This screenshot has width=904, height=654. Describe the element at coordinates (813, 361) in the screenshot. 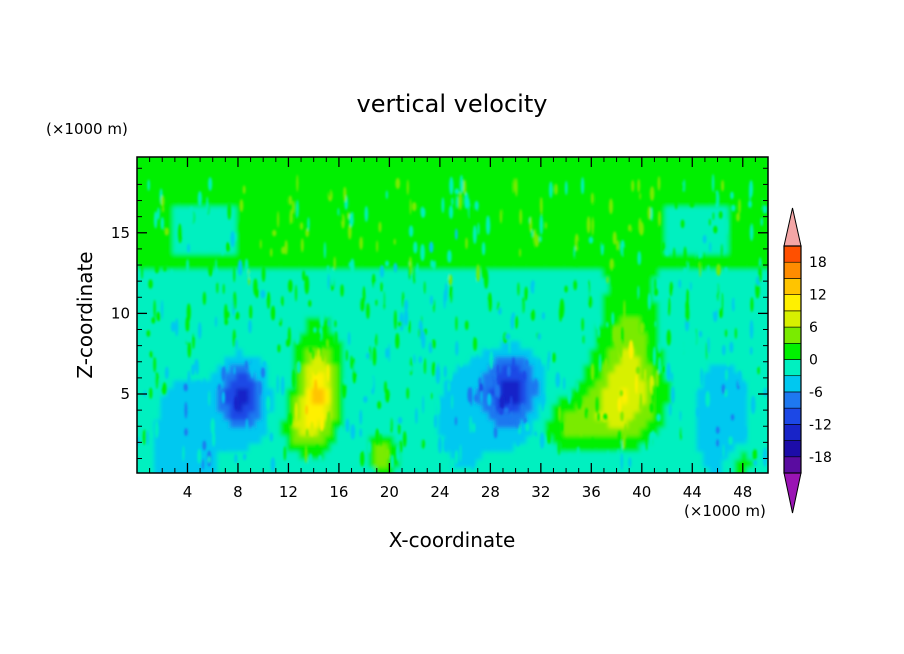

I see `colorbar-tick-label: 0` at that location.